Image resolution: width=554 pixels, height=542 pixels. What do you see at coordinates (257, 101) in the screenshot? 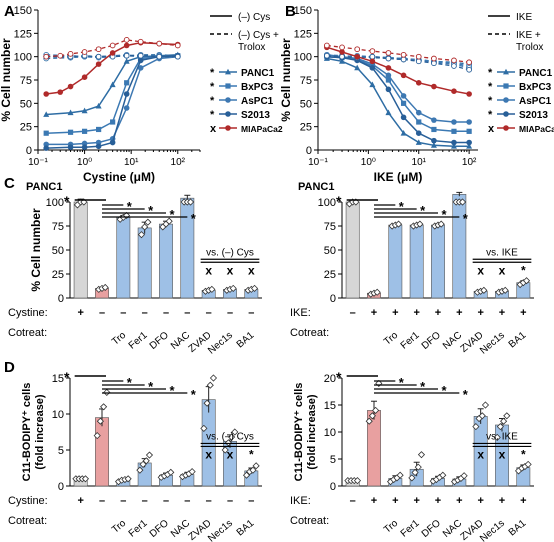
I see `legend-series-label: AsPC1` at bounding box center [257, 101].